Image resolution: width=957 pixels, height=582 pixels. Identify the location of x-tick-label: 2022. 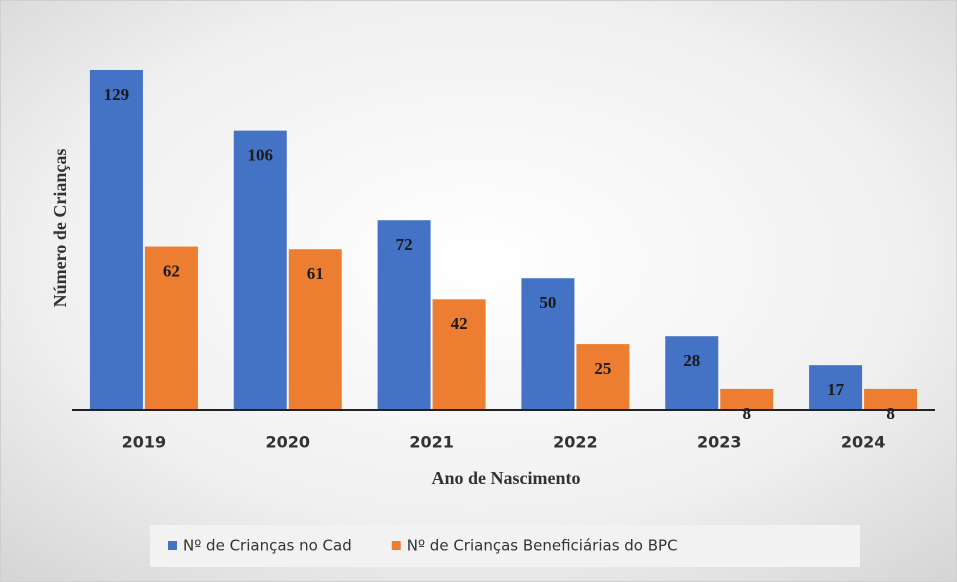
(575, 442).